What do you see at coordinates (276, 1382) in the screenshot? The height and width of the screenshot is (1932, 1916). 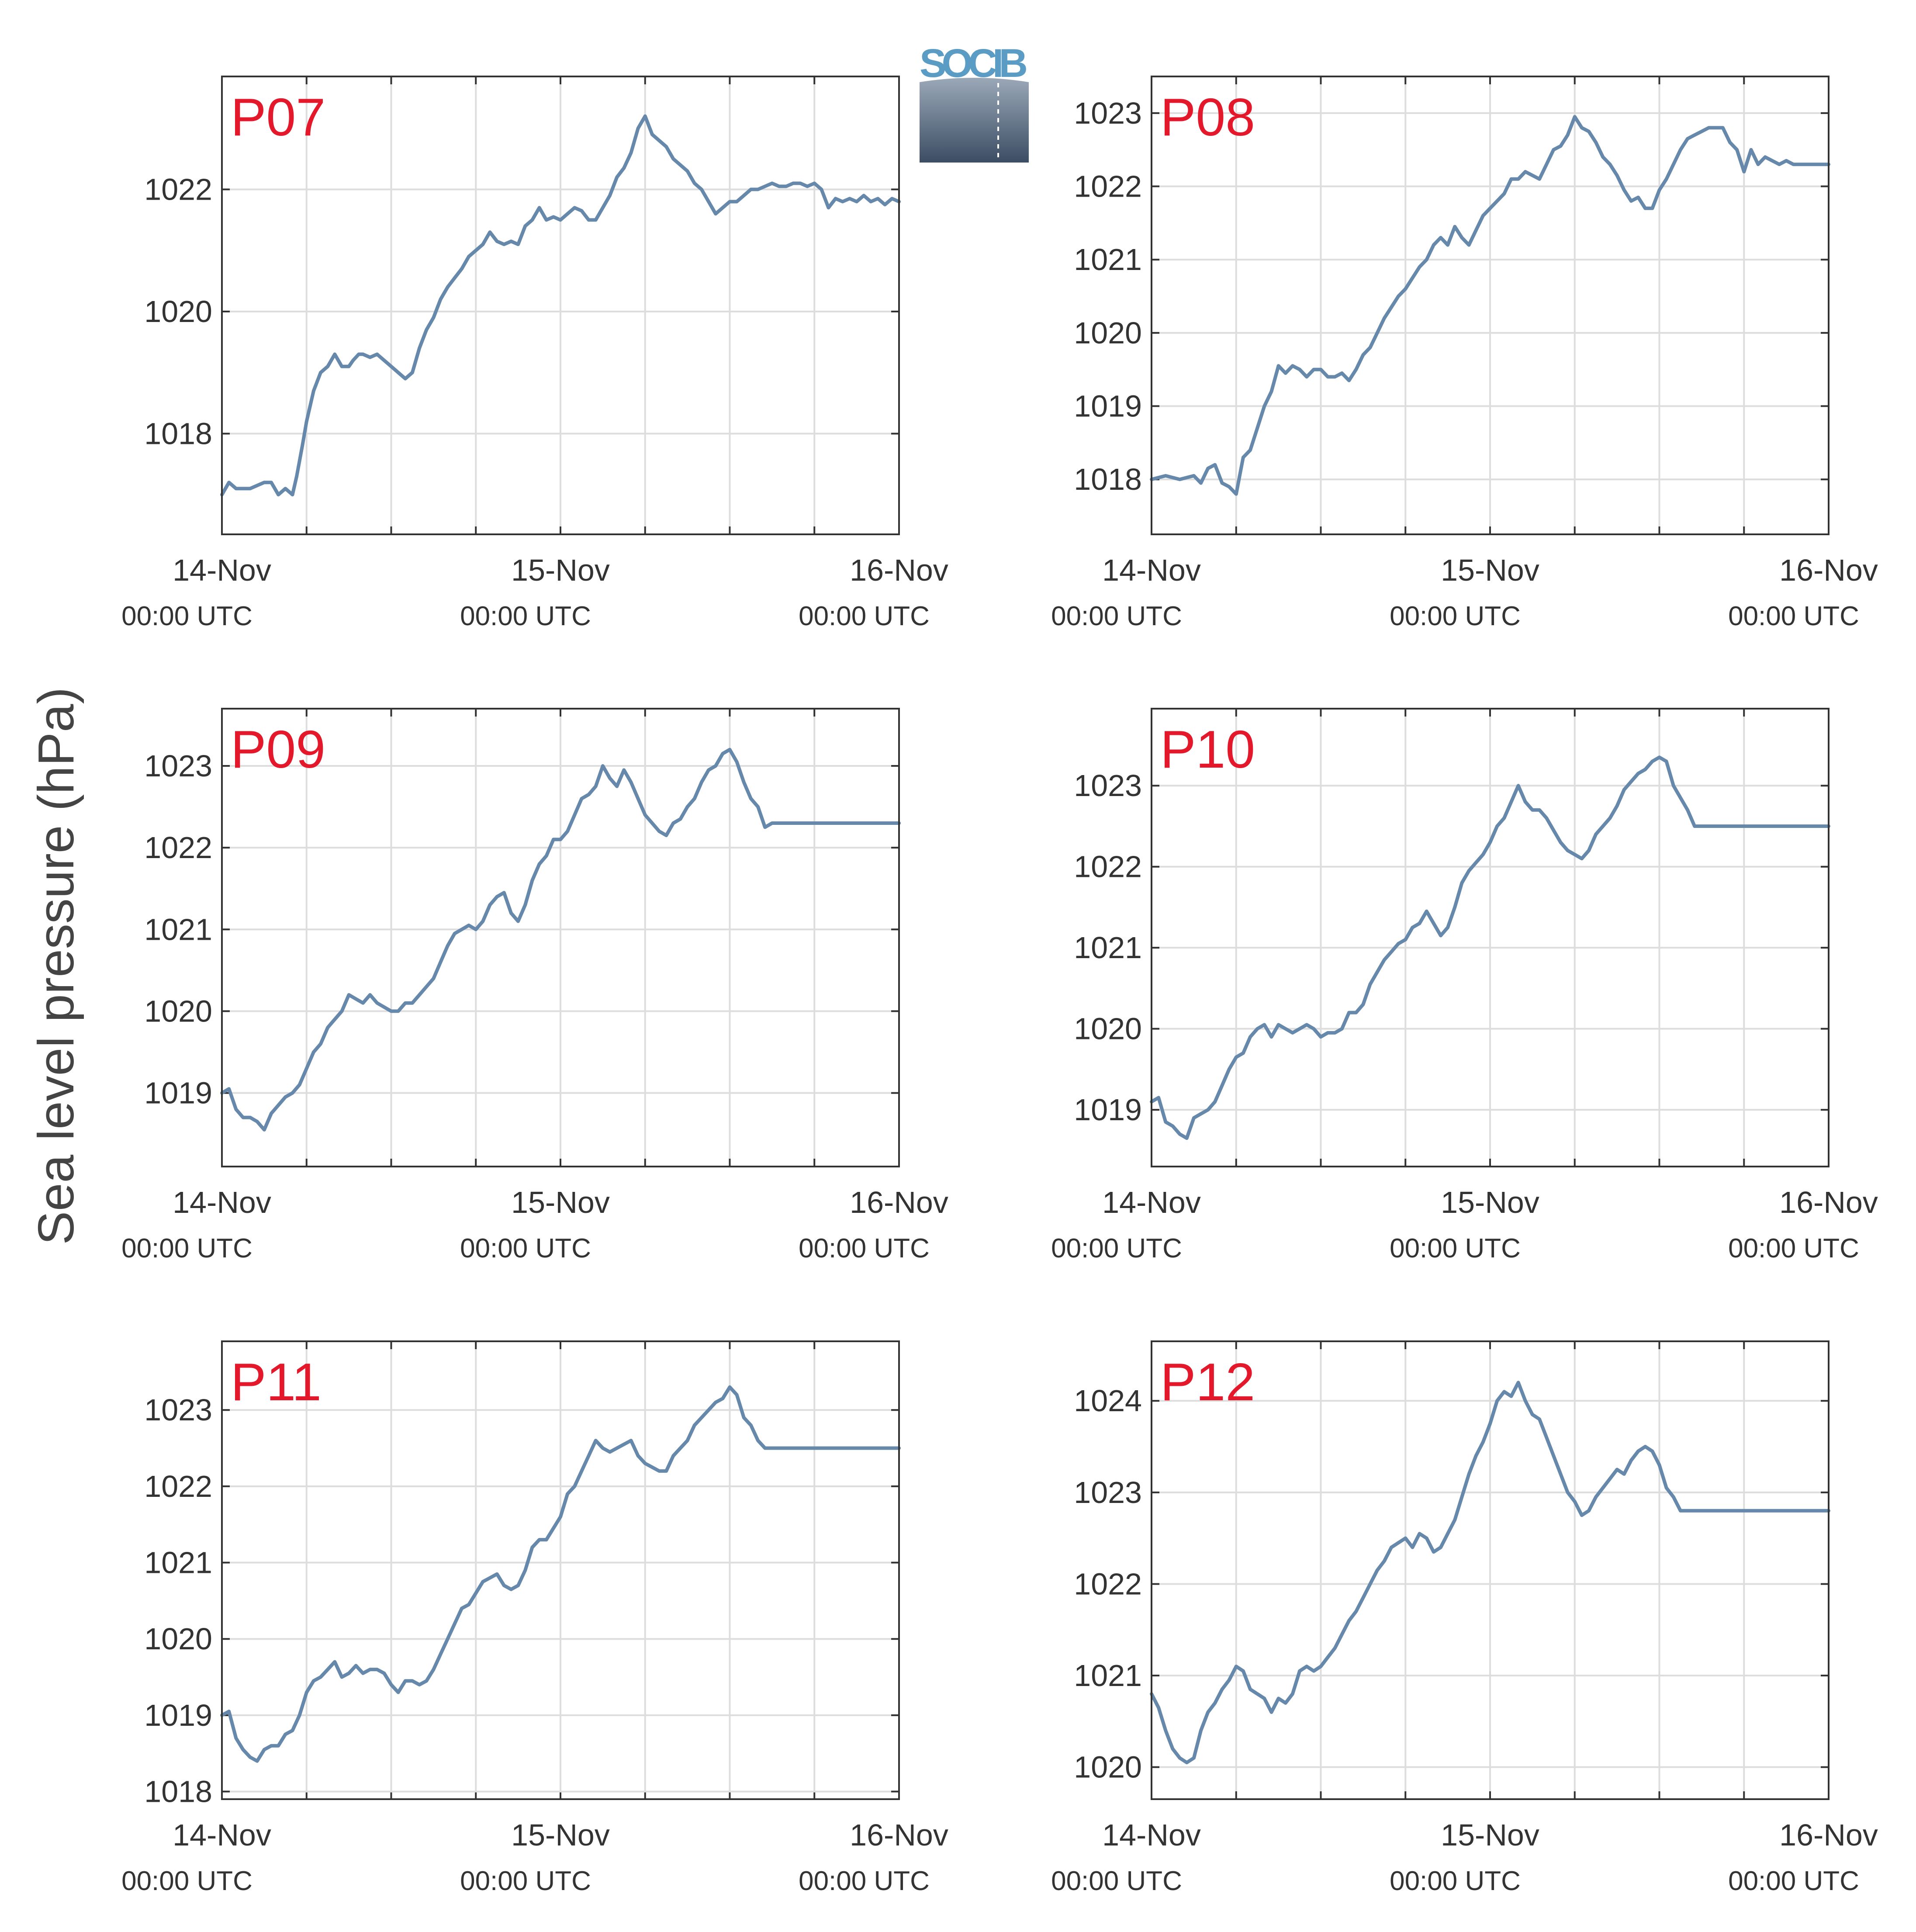 I see `panel-title: P11` at bounding box center [276, 1382].